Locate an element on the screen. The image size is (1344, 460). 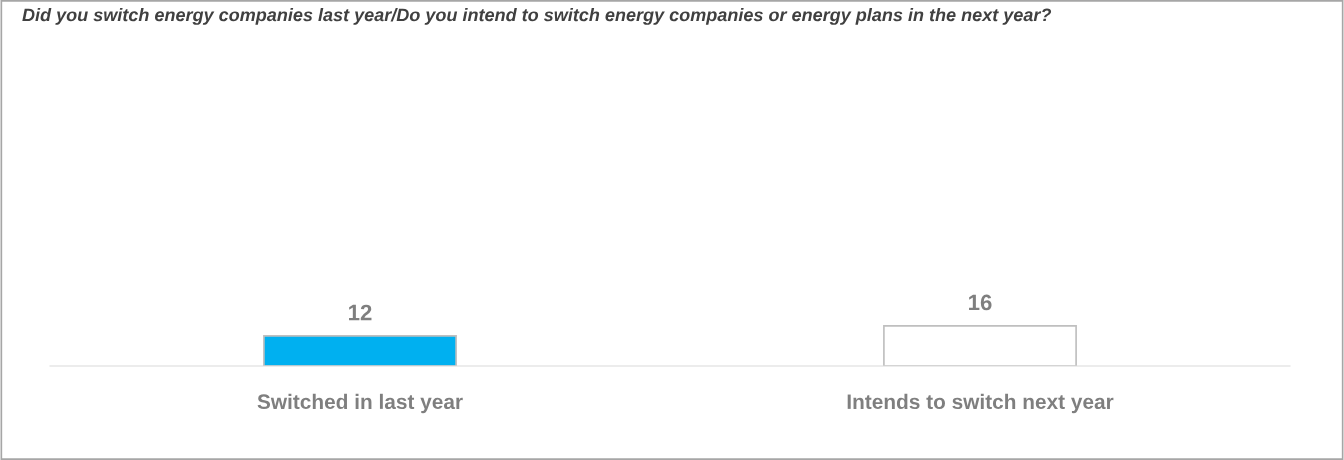
chart-title: Did you switch energy companies last year/Do you intend to switch energy companies or energy plans in the next year? is located at coordinates (537, 16).